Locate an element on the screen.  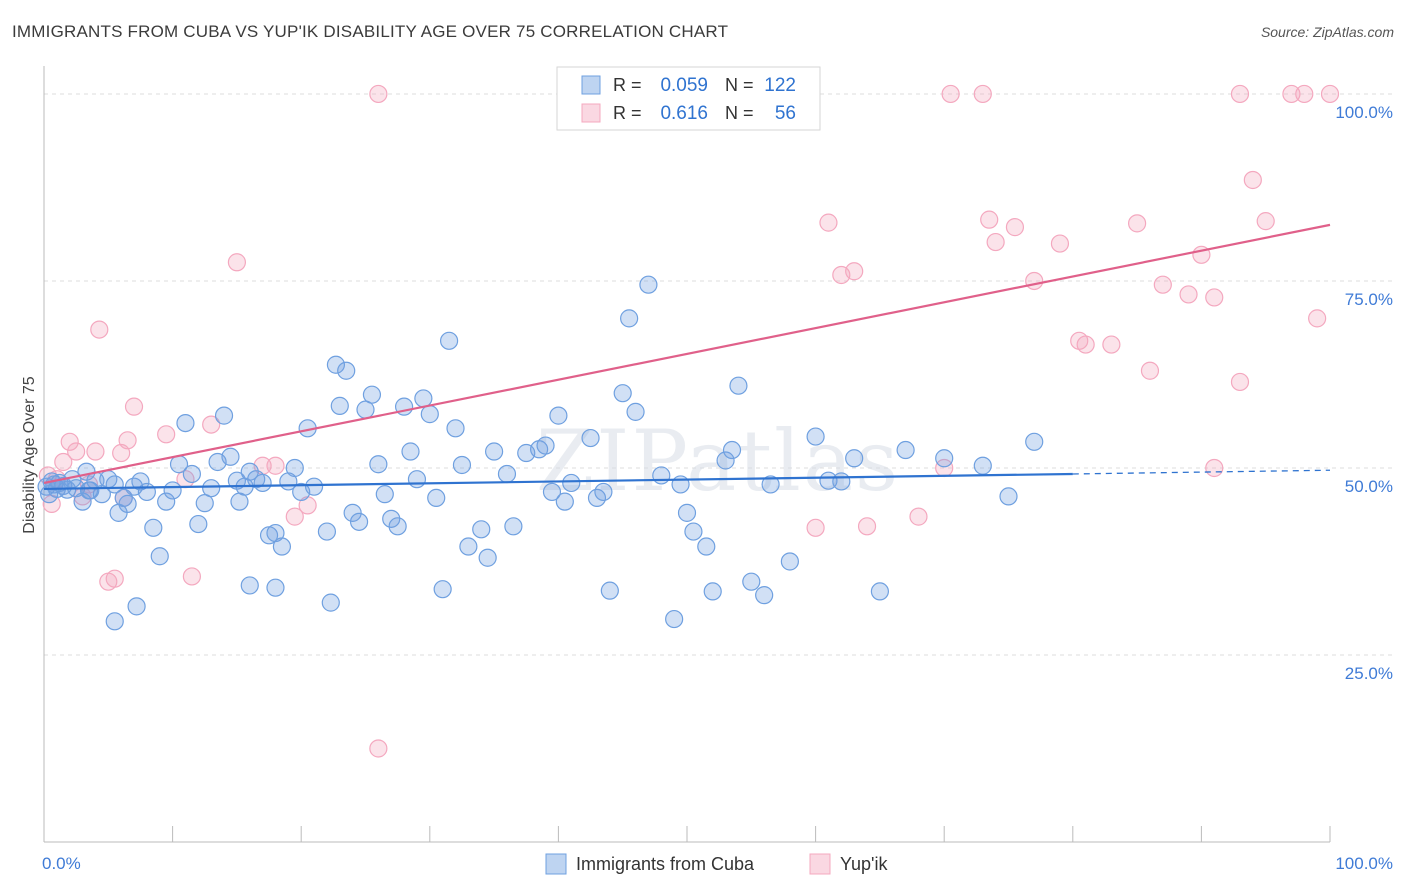
legend-box is located at coordinates (688, 98).